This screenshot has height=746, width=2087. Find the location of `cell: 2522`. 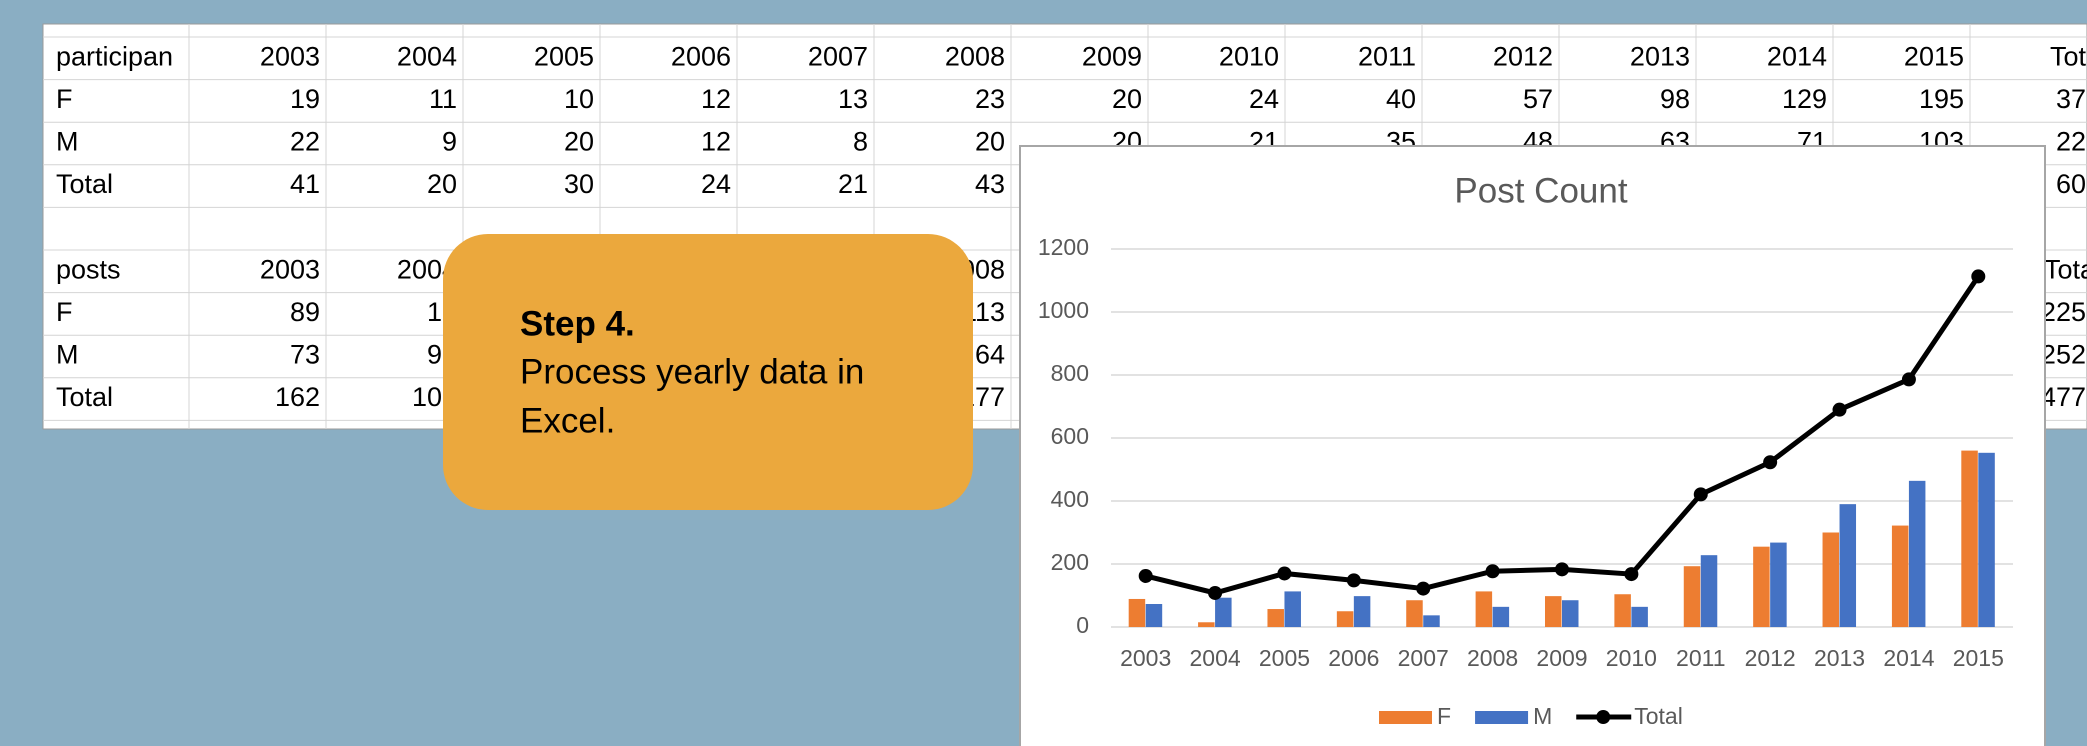

cell: 2522 is located at coordinates (2064, 355).